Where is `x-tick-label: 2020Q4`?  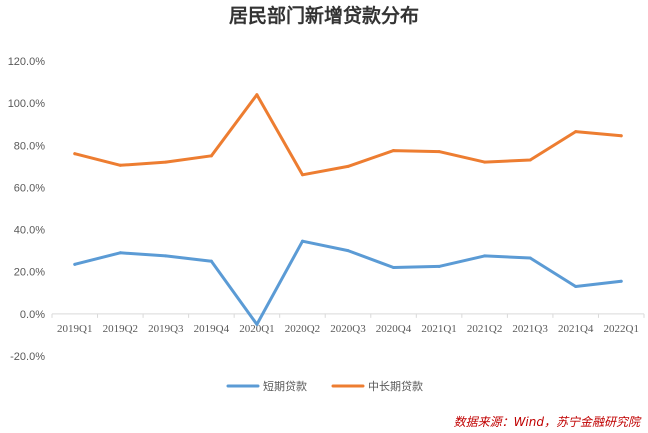 x-tick-label: 2020Q4 is located at coordinates (394, 329).